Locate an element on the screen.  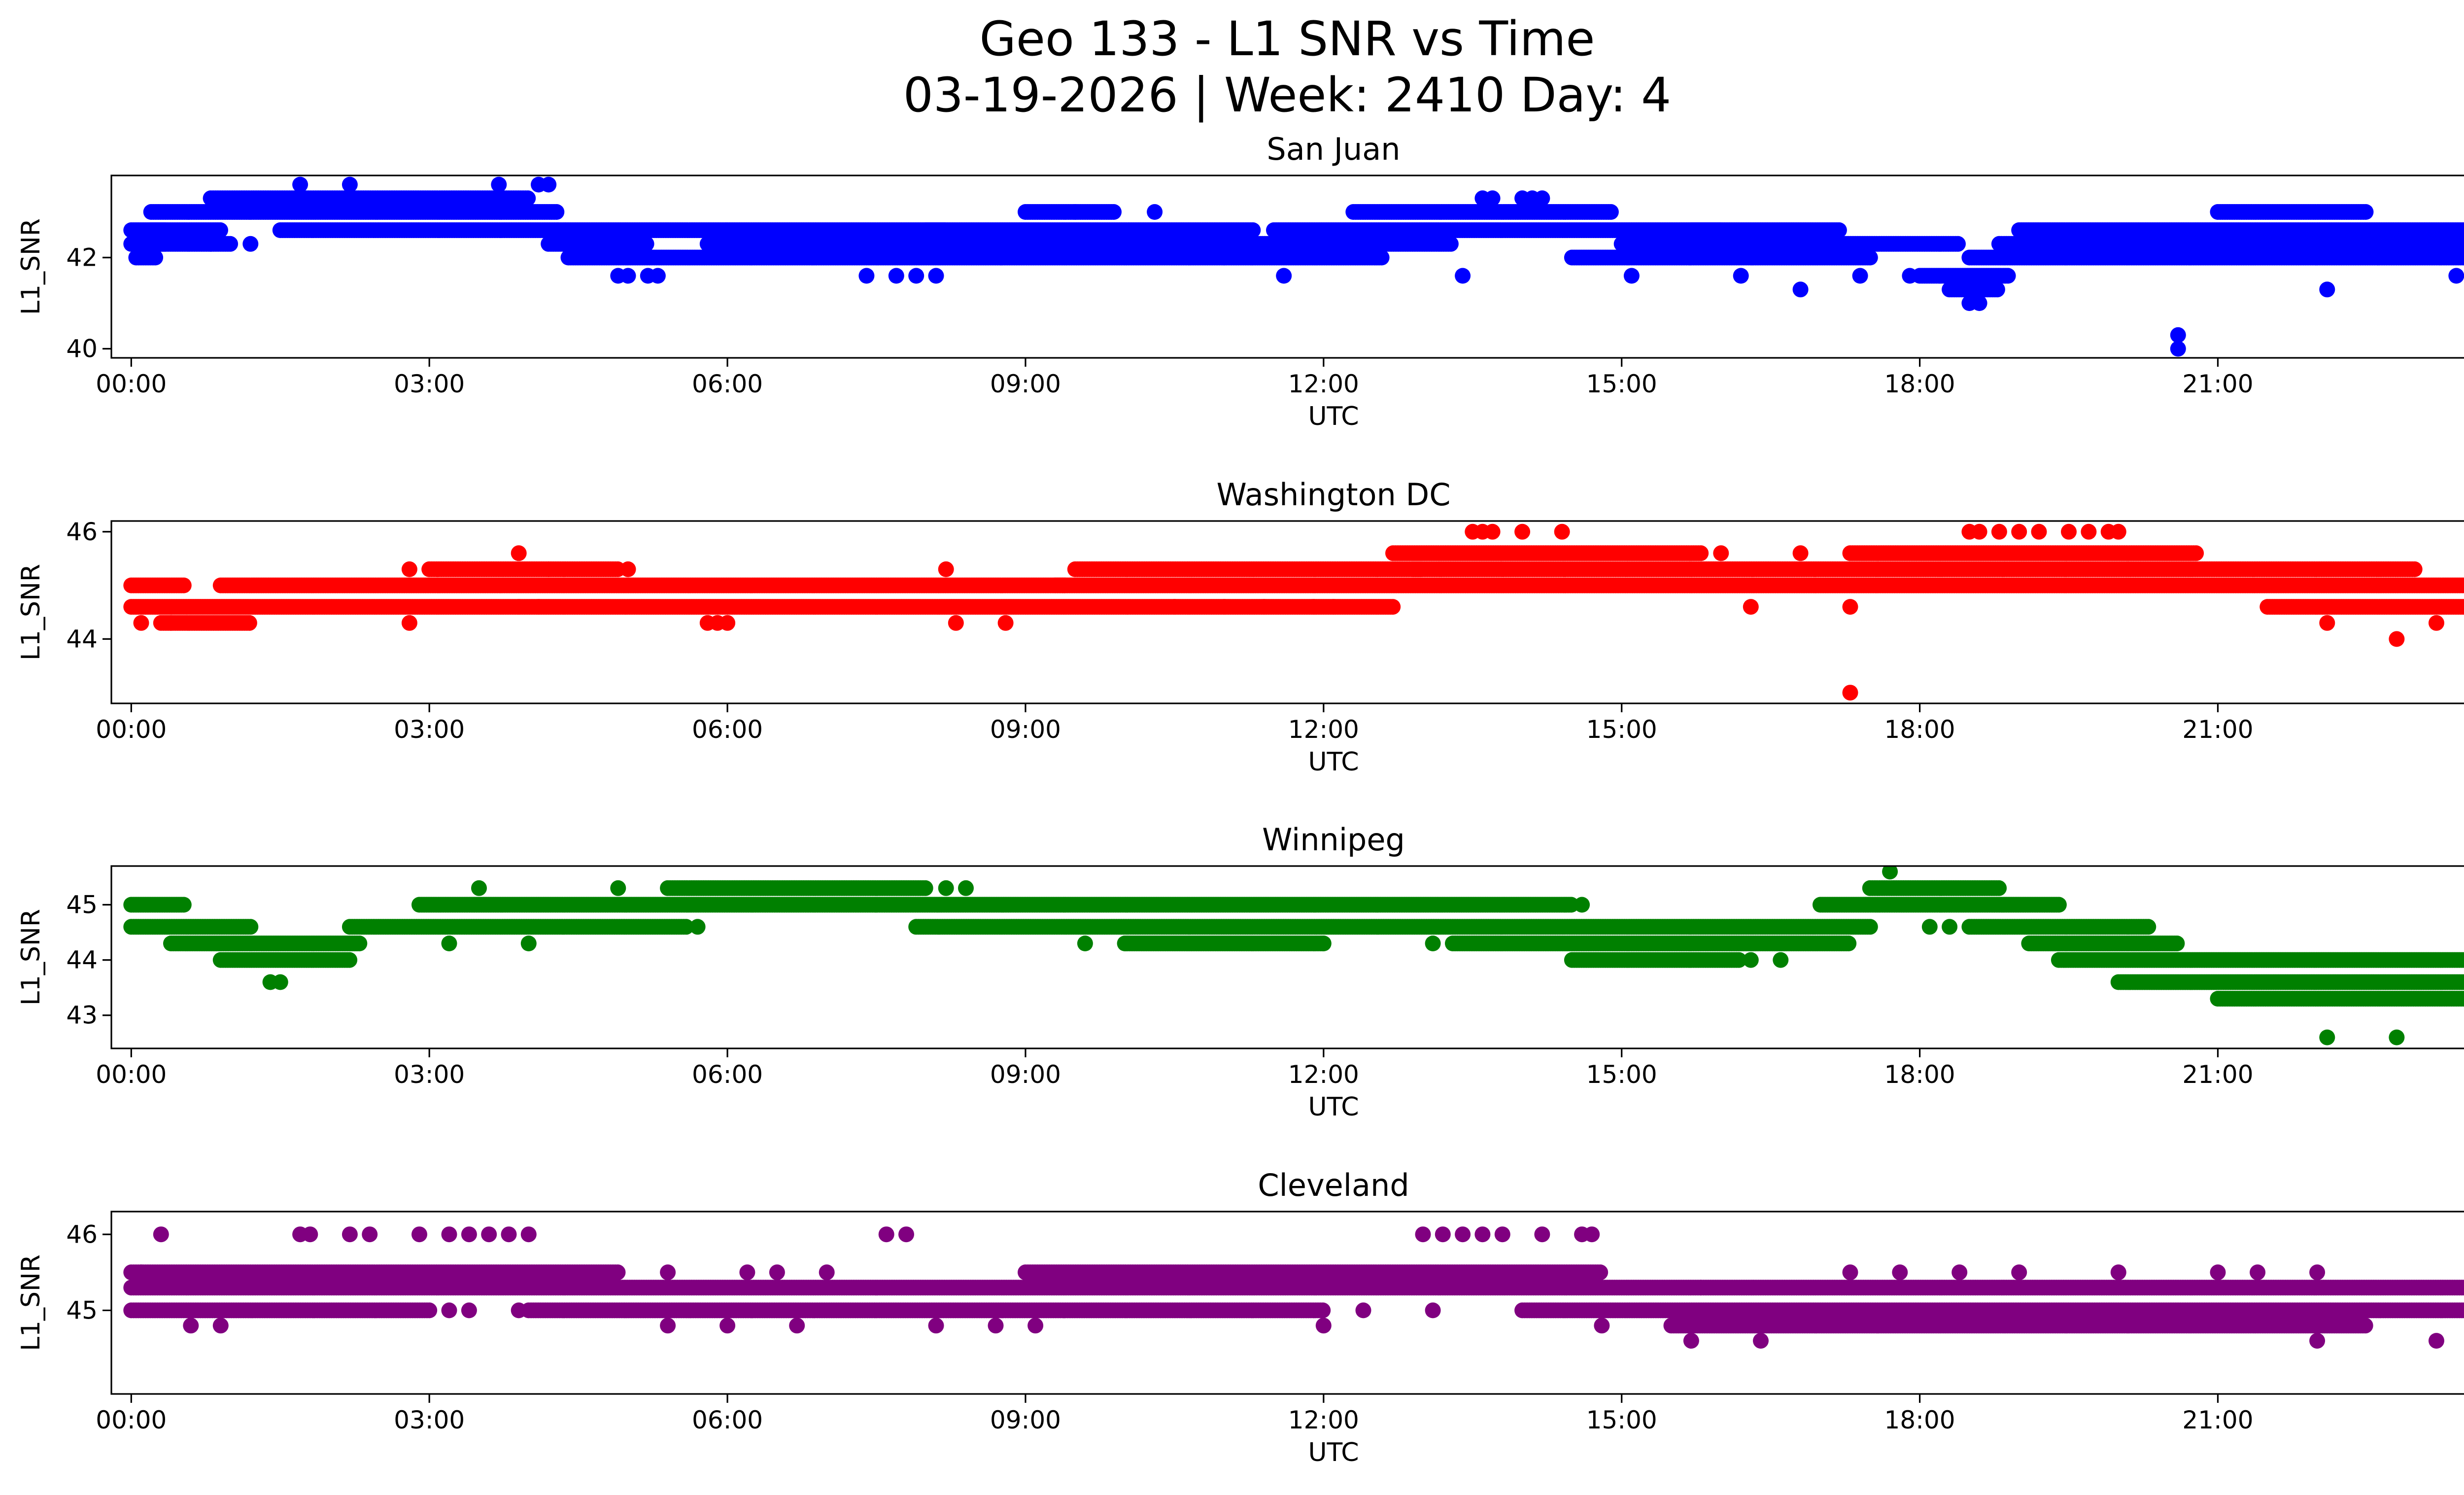
x-axis-label: UTC is located at coordinates (1333, 416).